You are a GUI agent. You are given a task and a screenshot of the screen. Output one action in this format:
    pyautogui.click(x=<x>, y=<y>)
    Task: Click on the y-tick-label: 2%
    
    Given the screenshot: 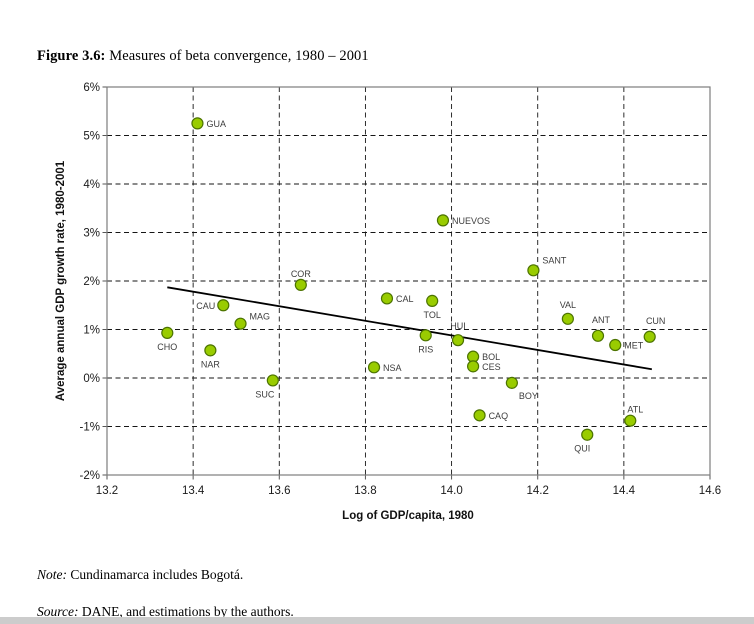 What is the action you would take?
    pyautogui.click(x=91, y=282)
    